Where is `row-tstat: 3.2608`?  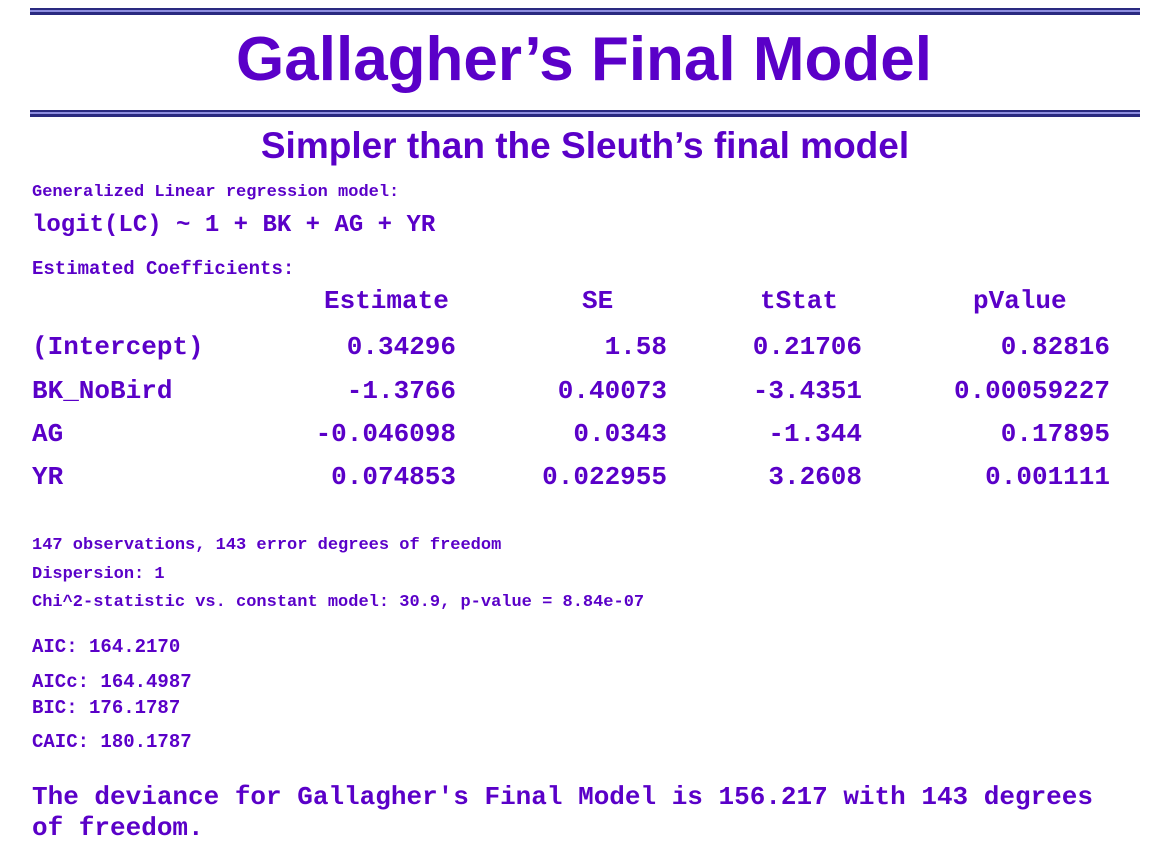 row-tstat: 3.2608 is located at coordinates (815, 477).